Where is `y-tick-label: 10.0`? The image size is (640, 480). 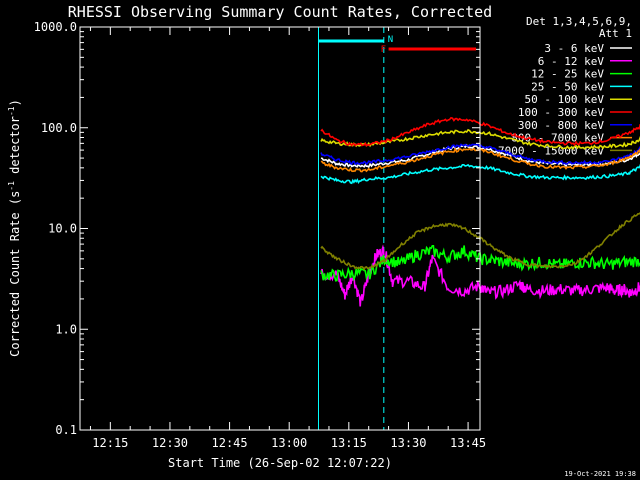 y-tick-label: 10.0 is located at coordinates (62, 229).